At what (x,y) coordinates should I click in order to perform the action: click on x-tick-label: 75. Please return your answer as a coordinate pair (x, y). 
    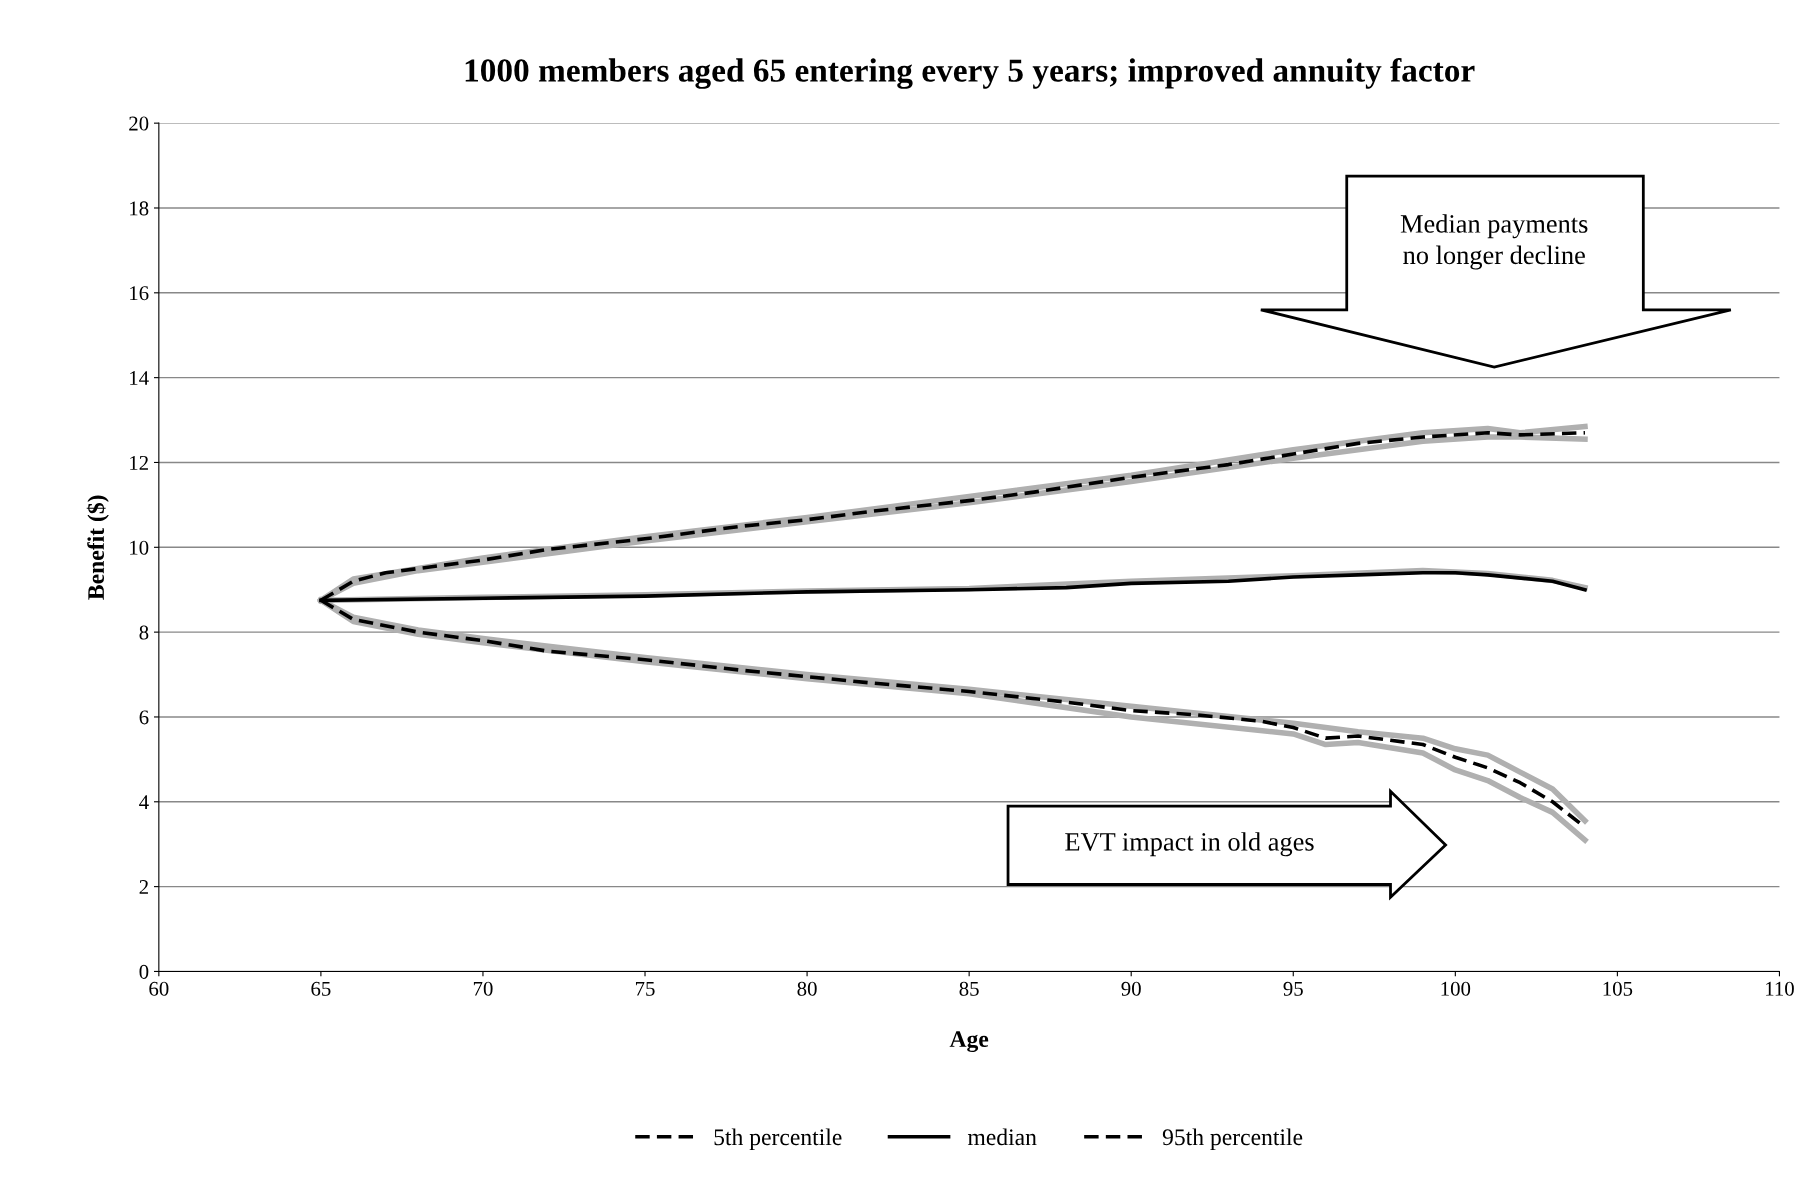
    Looking at the image, I should click on (645, 988).